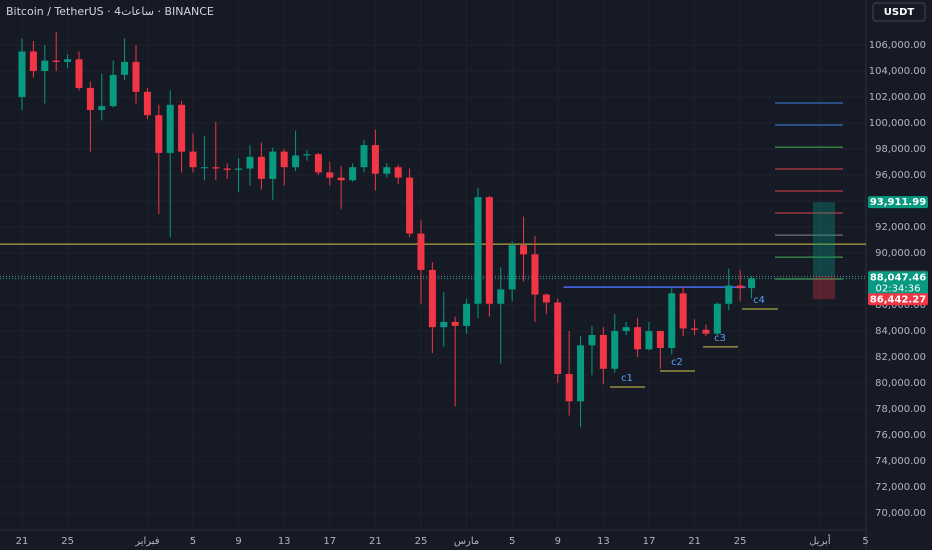 This screenshot has width=932, height=550. Describe the element at coordinates (900, 227) in the screenshot. I see `y-tick-label: 92,000.00` at that location.